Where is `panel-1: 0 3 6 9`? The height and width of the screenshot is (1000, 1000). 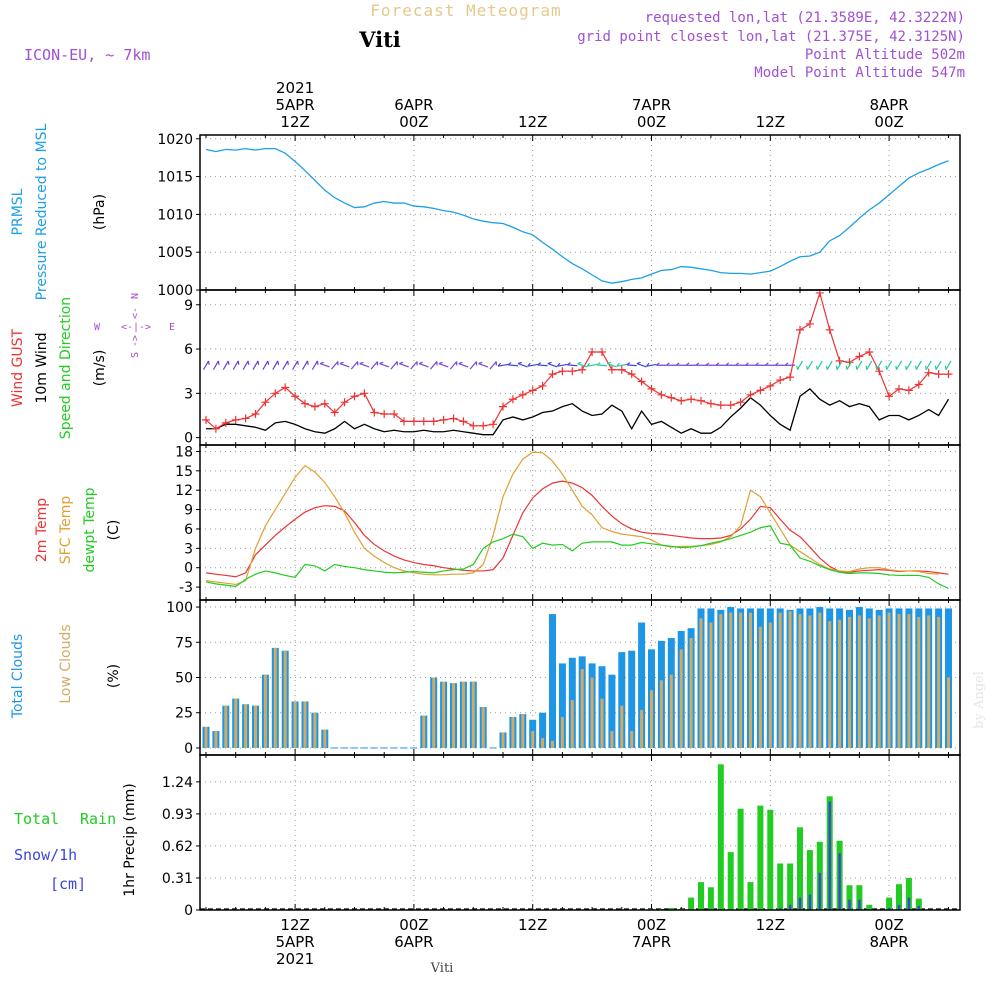 panel-1: 0 3 6 9 is located at coordinates (572, 367).